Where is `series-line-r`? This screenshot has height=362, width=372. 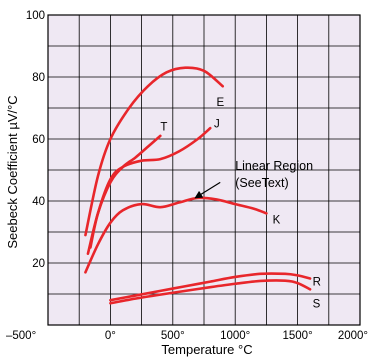 series-line-r is located at coordinates (210, 287).